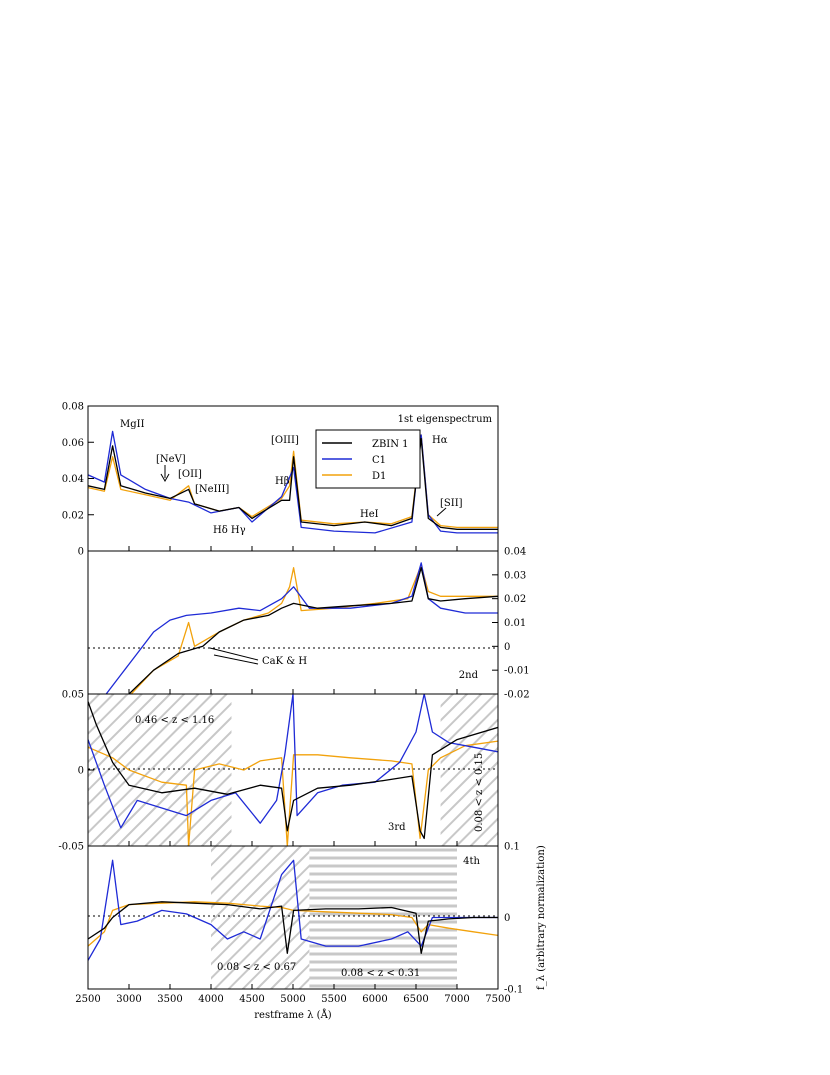  What do you see at coordinates (73, 443) in the screenshot?
I see `left-tick-label: 0.06` at bounding box center [73, 443].